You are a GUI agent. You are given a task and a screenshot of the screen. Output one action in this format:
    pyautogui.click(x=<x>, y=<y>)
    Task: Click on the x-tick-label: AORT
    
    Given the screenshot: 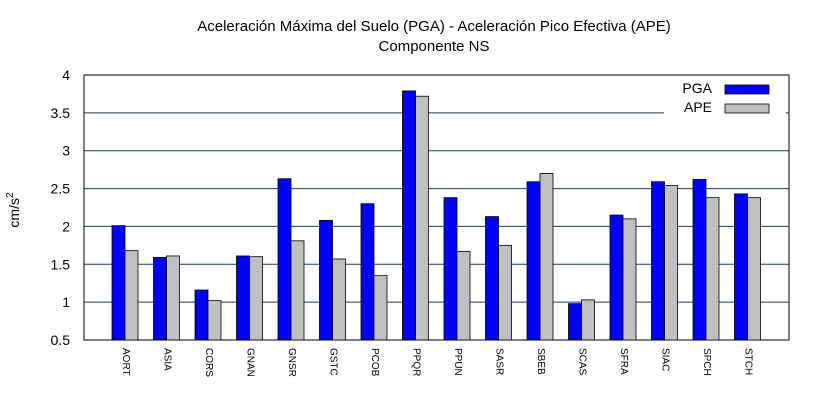 What is the action you would take?
    pyautogui.click(x=125, y=362)
    